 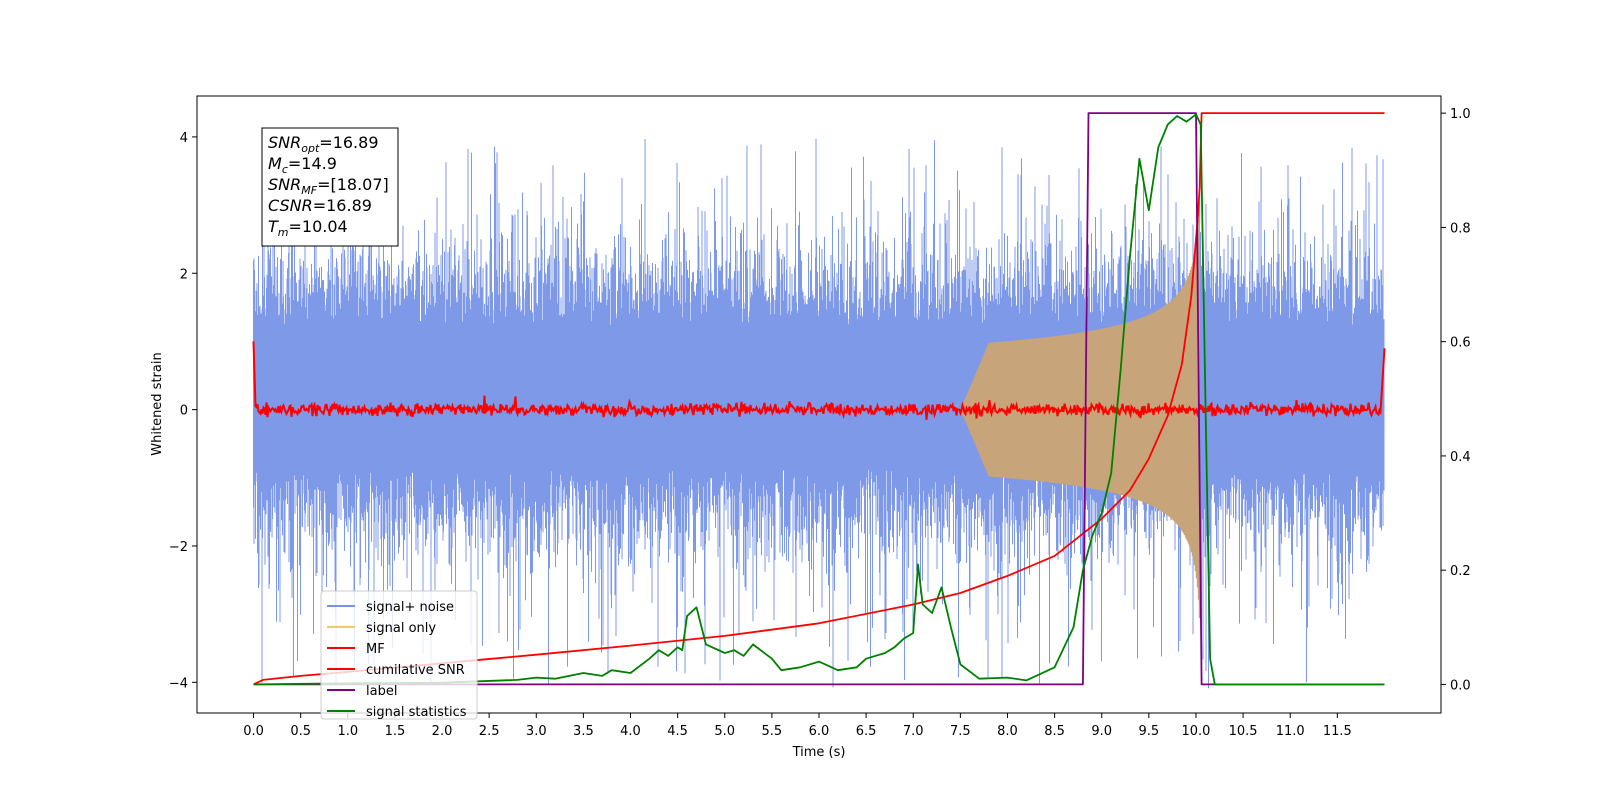 What do you see at coordinates (866, 731) in the screenshot?
I see `x-tick-label: 6.5` at bounding box center [866, 731].